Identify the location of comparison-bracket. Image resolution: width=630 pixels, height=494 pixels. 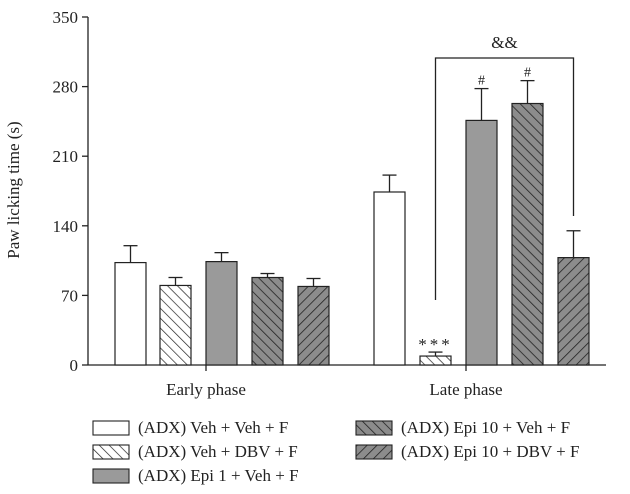
(504, 178).